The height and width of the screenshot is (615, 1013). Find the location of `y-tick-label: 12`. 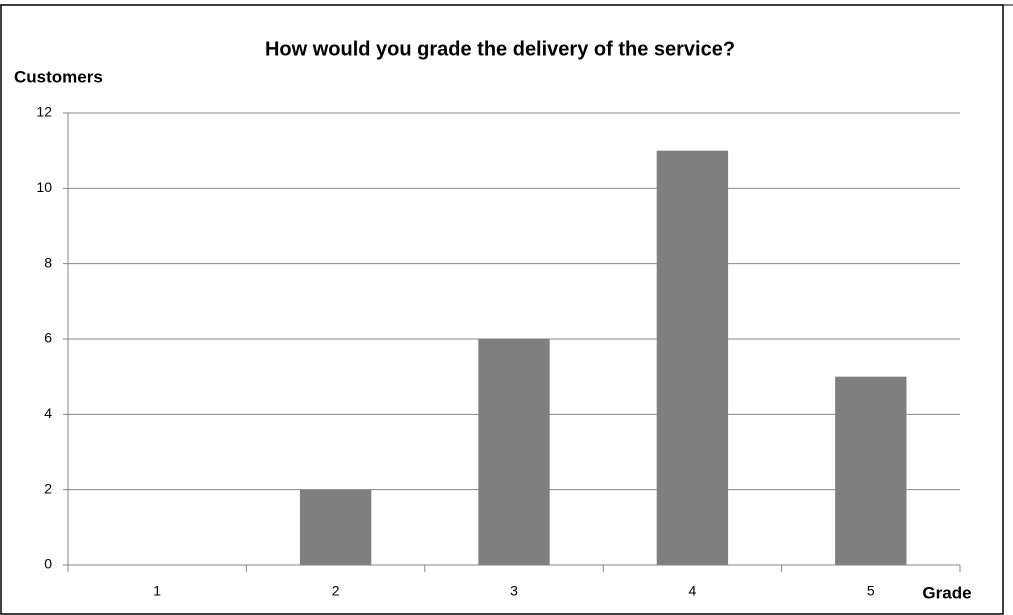

y-tick-label: 12 is located at coordinates (44, 112).